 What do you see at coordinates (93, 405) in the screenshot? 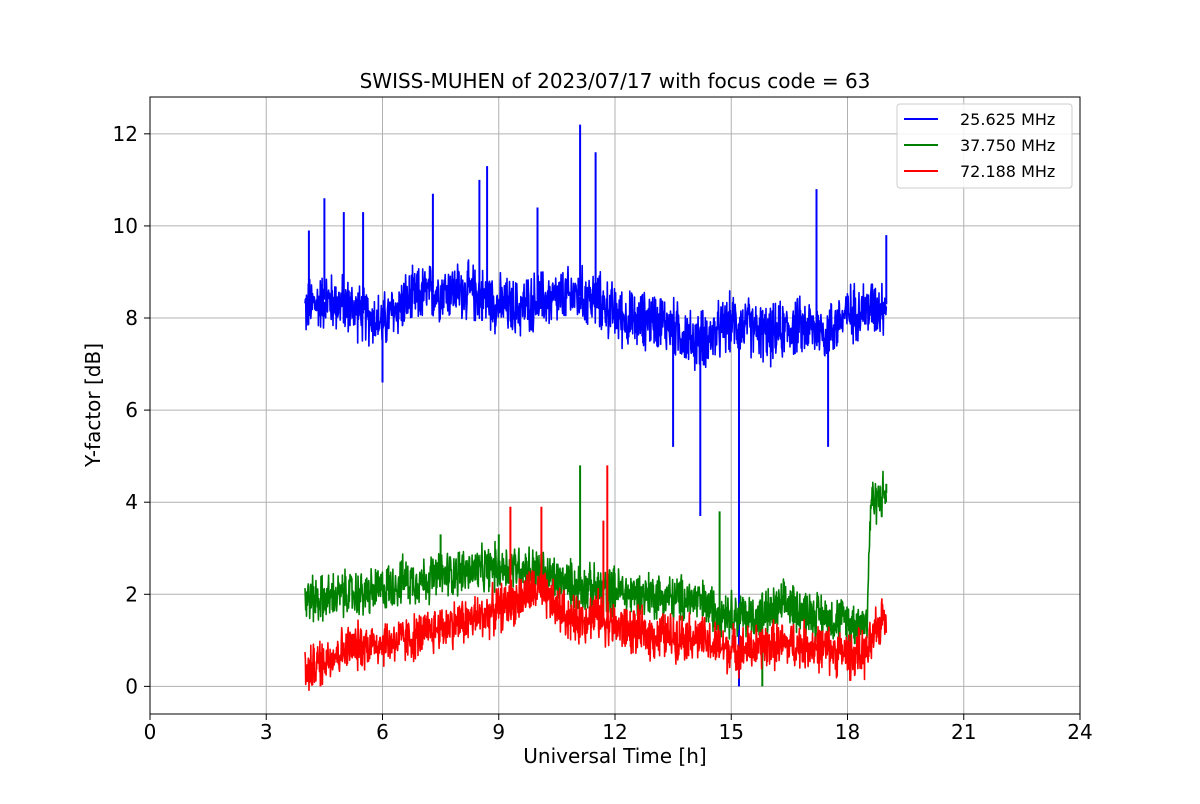
I see `y-axis-label: Y-factor [dB]` at bounding box center [93, 405].